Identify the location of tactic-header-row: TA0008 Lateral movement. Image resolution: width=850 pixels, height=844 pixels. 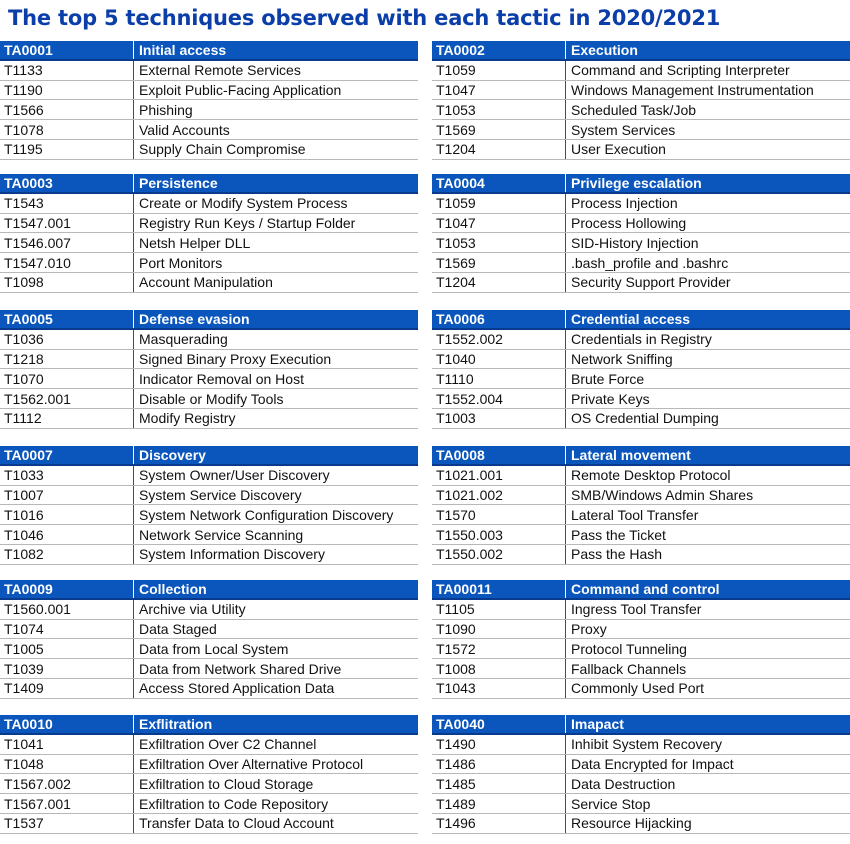
(641, 456).